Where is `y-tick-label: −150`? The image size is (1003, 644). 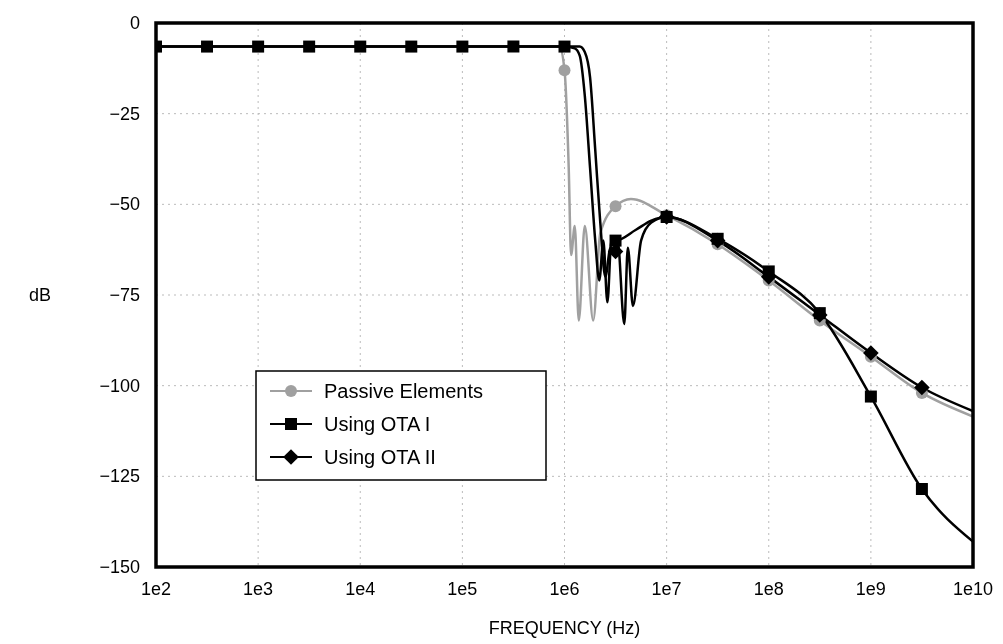 y-tick-label: −150 is located at coordinates (119, 567).